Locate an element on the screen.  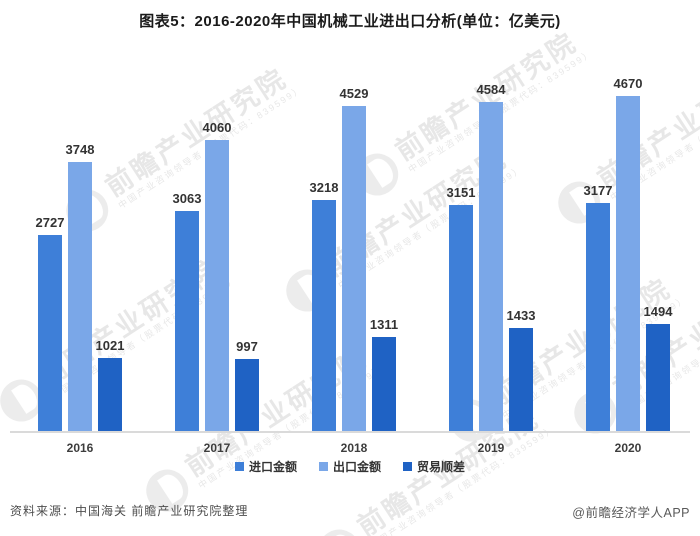
bar-value-label: 997 is located at coordinates (247, 346).